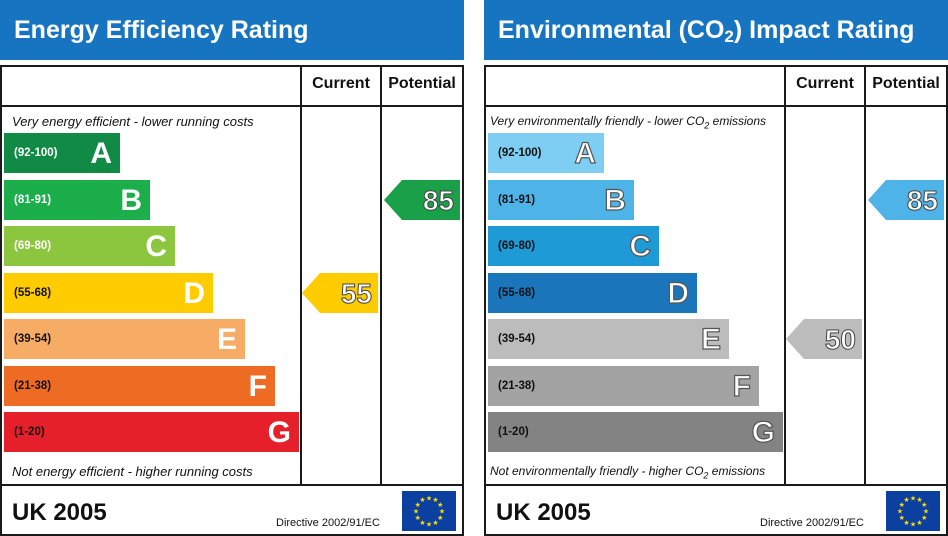 The height and width of the screenshot is (536, 948). I want to click on env-title-text: Environmental (CO, so click(611, 30).